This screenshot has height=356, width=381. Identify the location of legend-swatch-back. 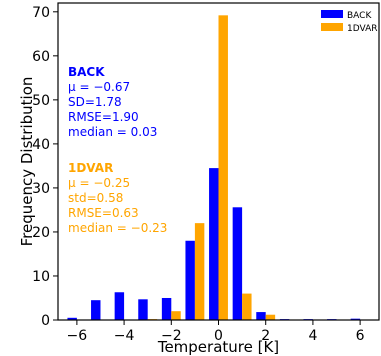
(332, 14).